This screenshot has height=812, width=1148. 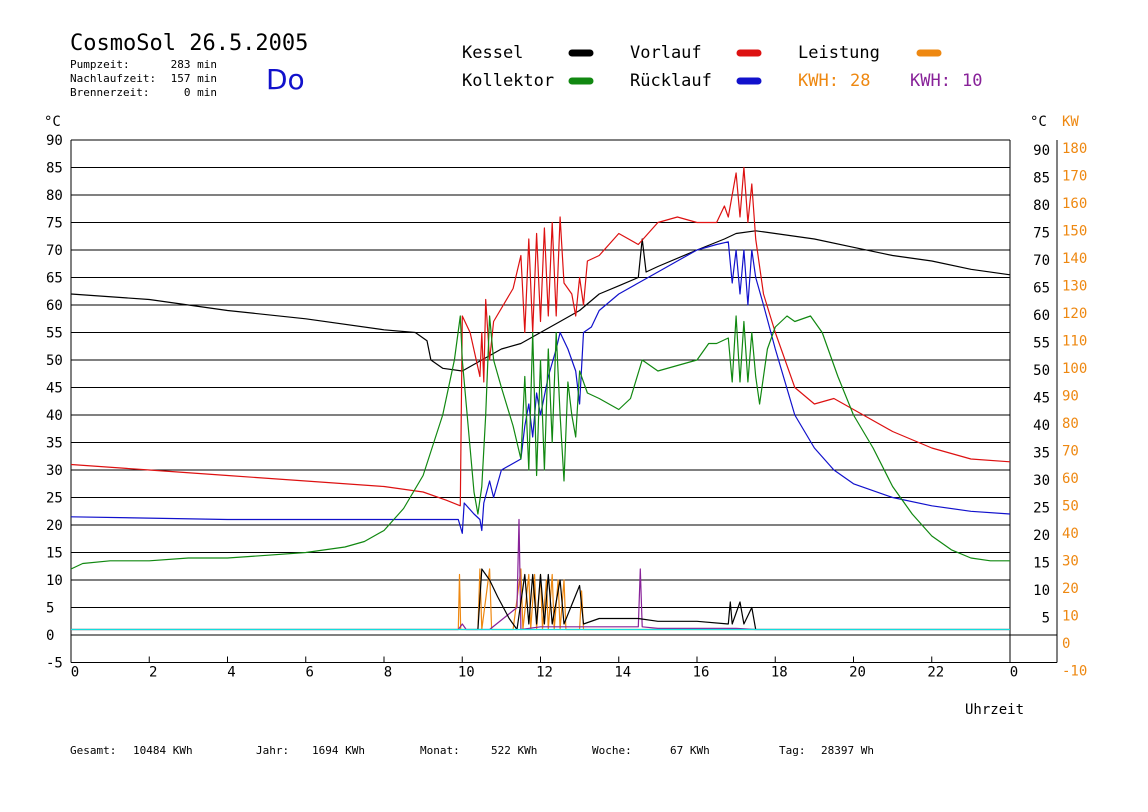 What do you see at coordinates (54, 499) in the screenshot?
I see `y-tick-left: 25` at bounding box center [54, 499].